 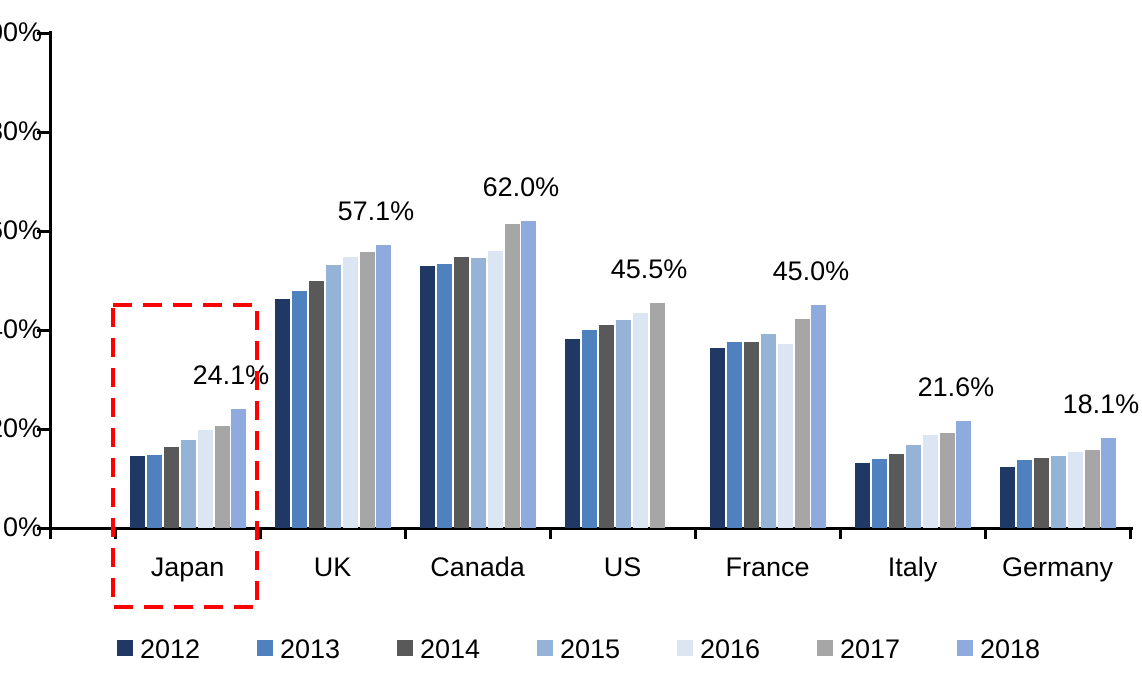 What do you see at coordinates (367, 389) in the screenshot?
I see `bar-uk-2017` at bounding box center [367, 389].